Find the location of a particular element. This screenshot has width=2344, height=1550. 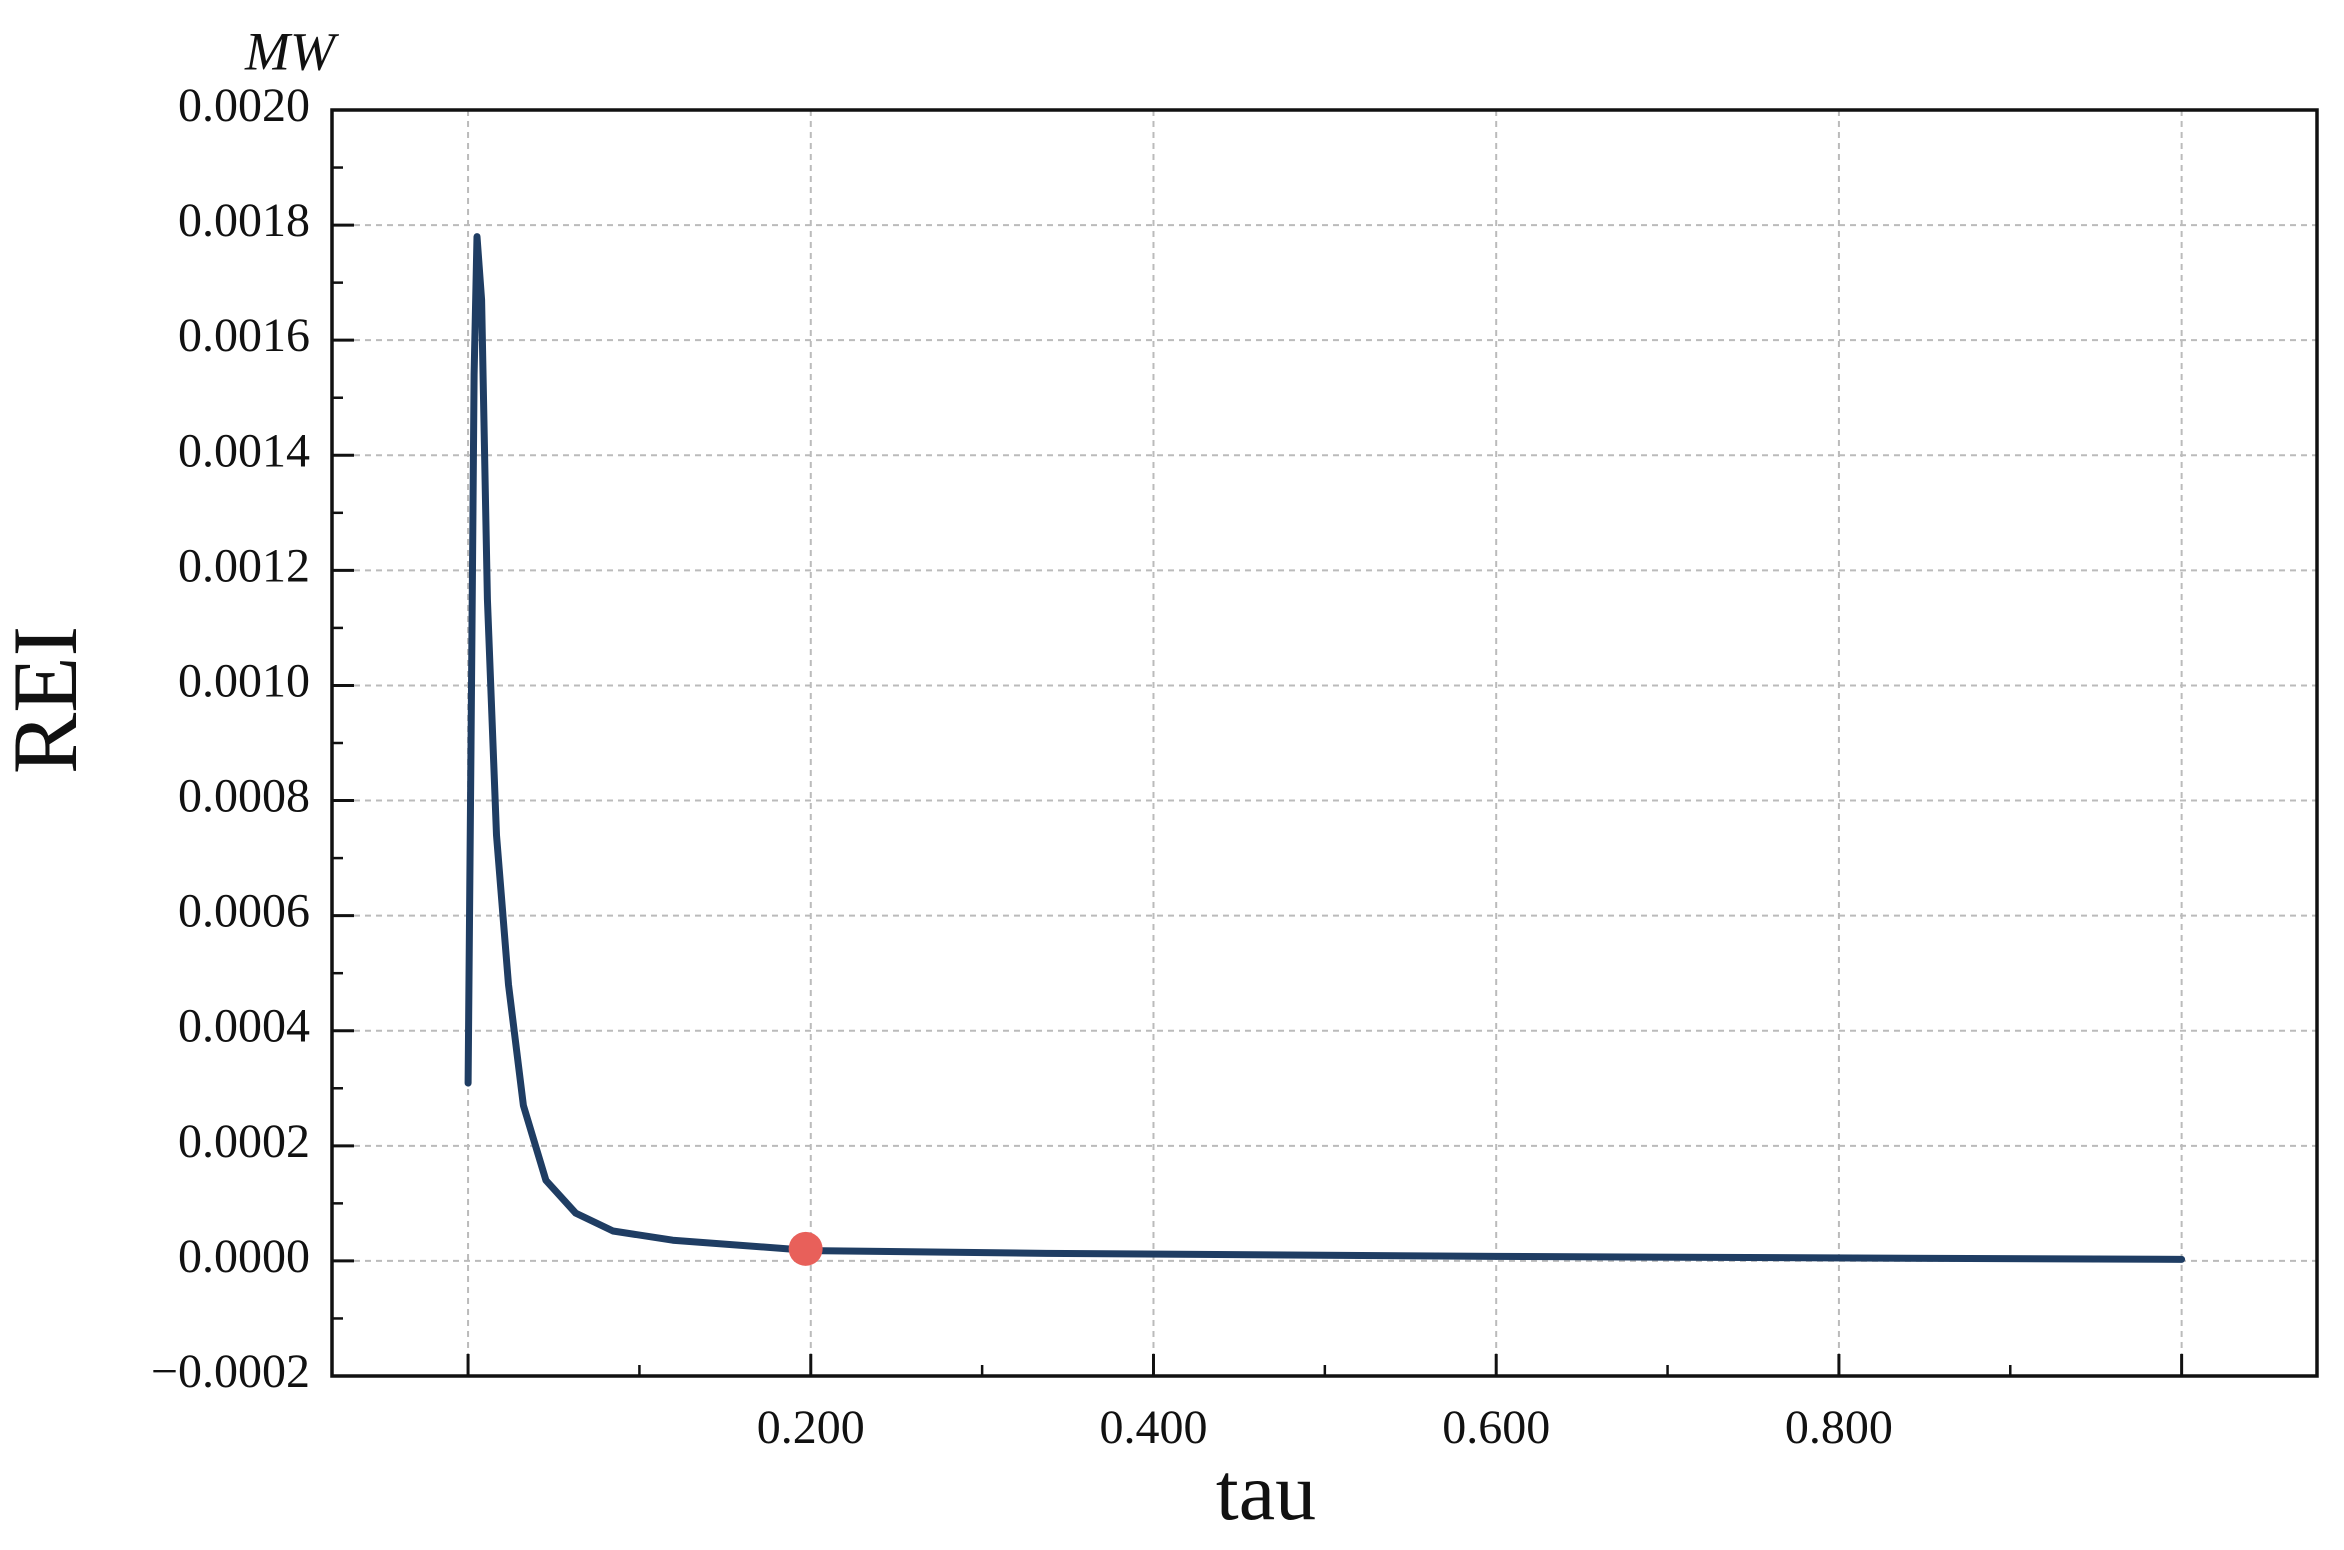

y-tick-label: 0.0002 is located at coordinates (244, 1141).